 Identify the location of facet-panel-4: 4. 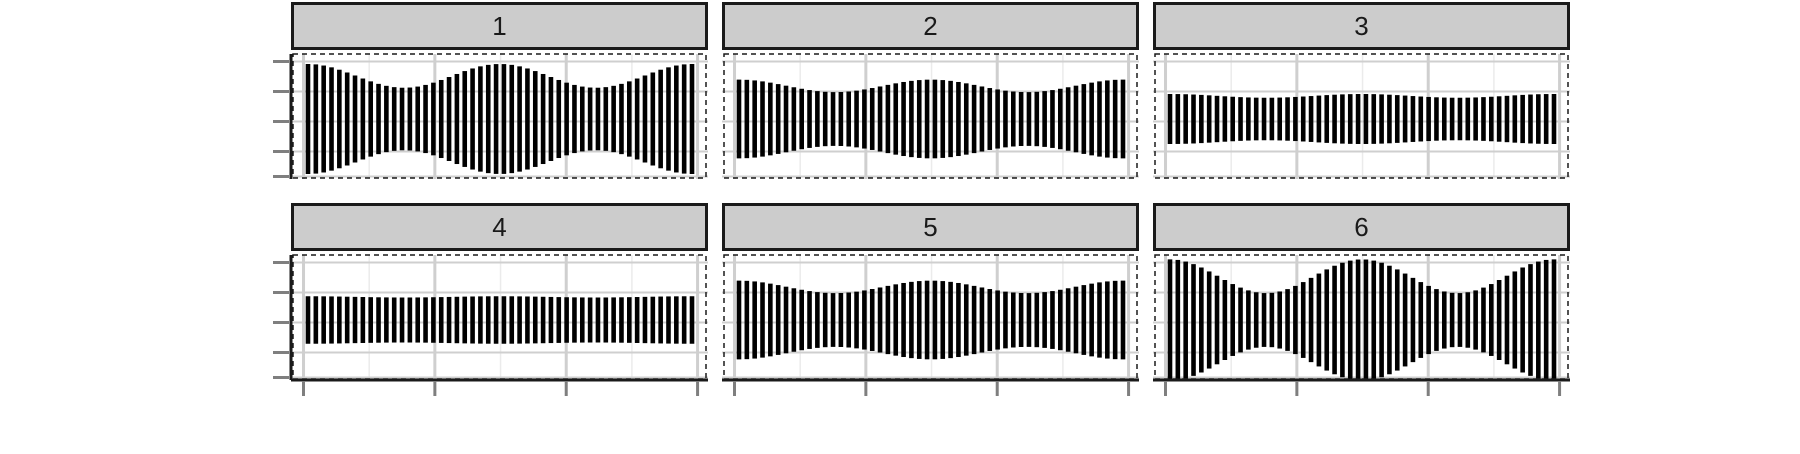
(490, 301).